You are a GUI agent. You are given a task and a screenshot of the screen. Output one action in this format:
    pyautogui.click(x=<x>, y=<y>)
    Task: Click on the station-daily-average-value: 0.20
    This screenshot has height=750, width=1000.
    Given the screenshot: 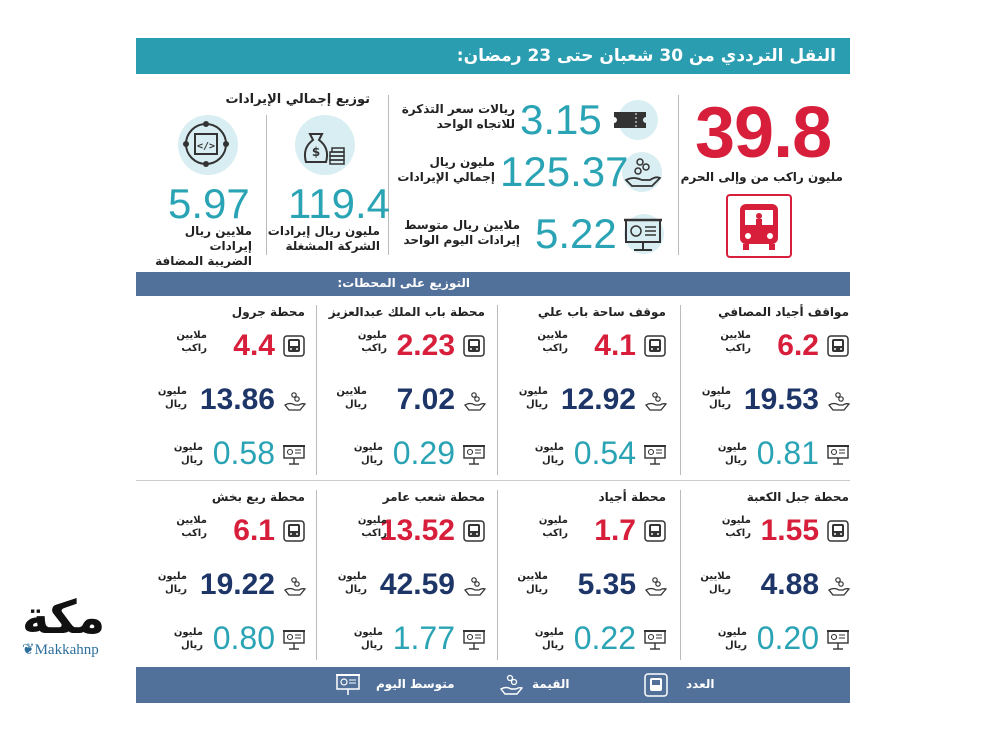 What is the action you would take?
    pyautogui.click(x=787, y=638)
    